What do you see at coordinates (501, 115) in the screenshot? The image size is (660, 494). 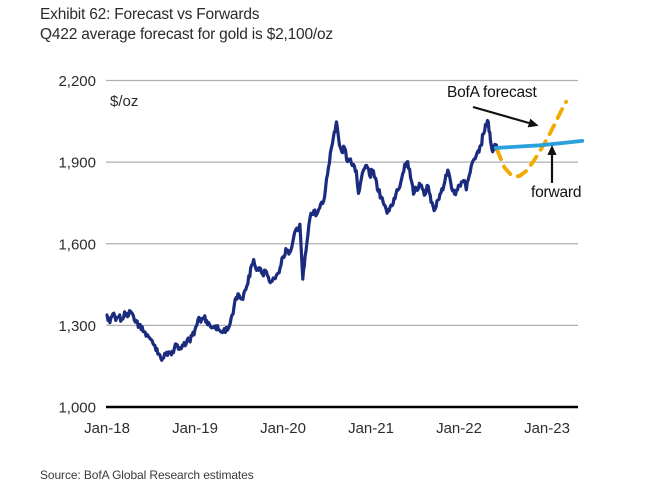 I see `bofa-forecast-arrow` at bounding box center [501, 115].